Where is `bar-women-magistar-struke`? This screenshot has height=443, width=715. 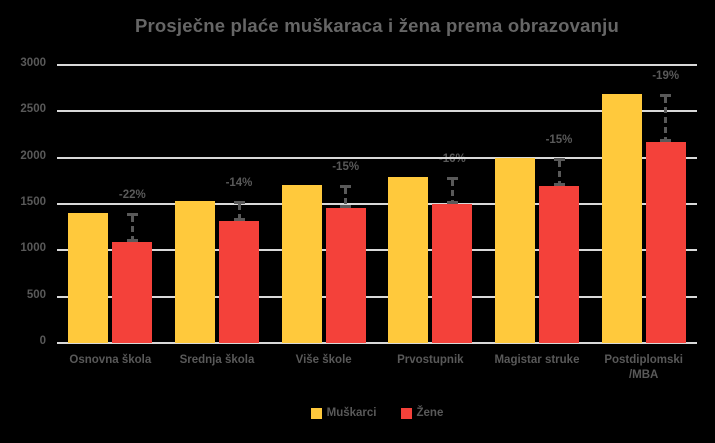
bar-women-magistar-struke is located at coordinates (559, 264).